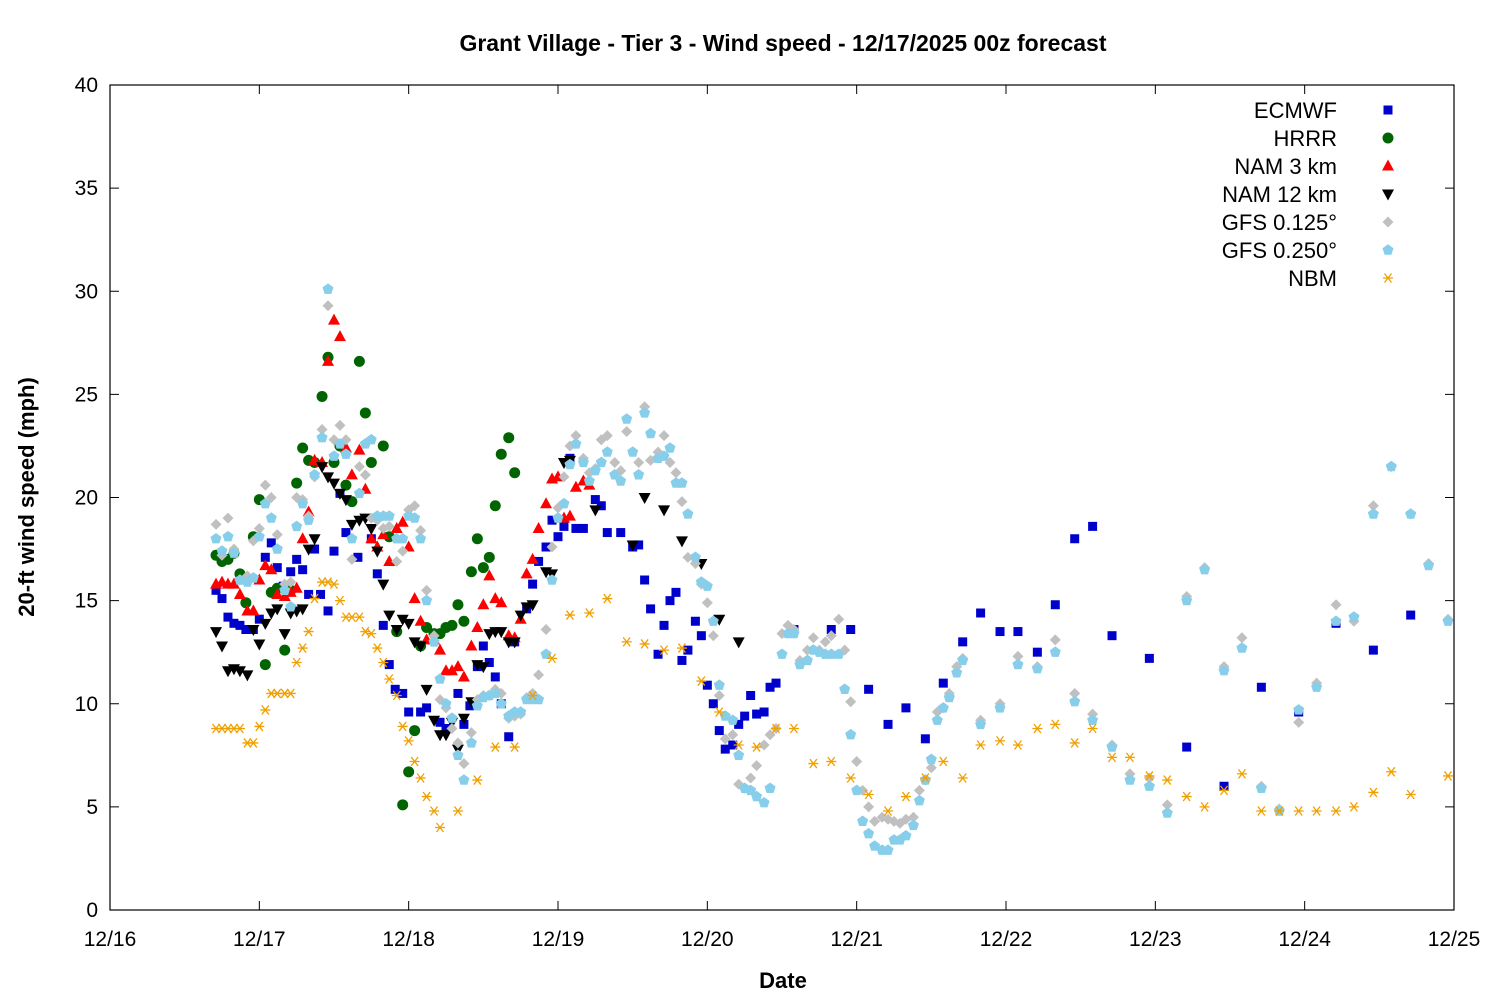 Image resolution: width=1500 pixels, height=1000 pixels. Describe the element at coordinates (1305, 138) in the screenshot. I see `legend-label: HRRR` at that location.